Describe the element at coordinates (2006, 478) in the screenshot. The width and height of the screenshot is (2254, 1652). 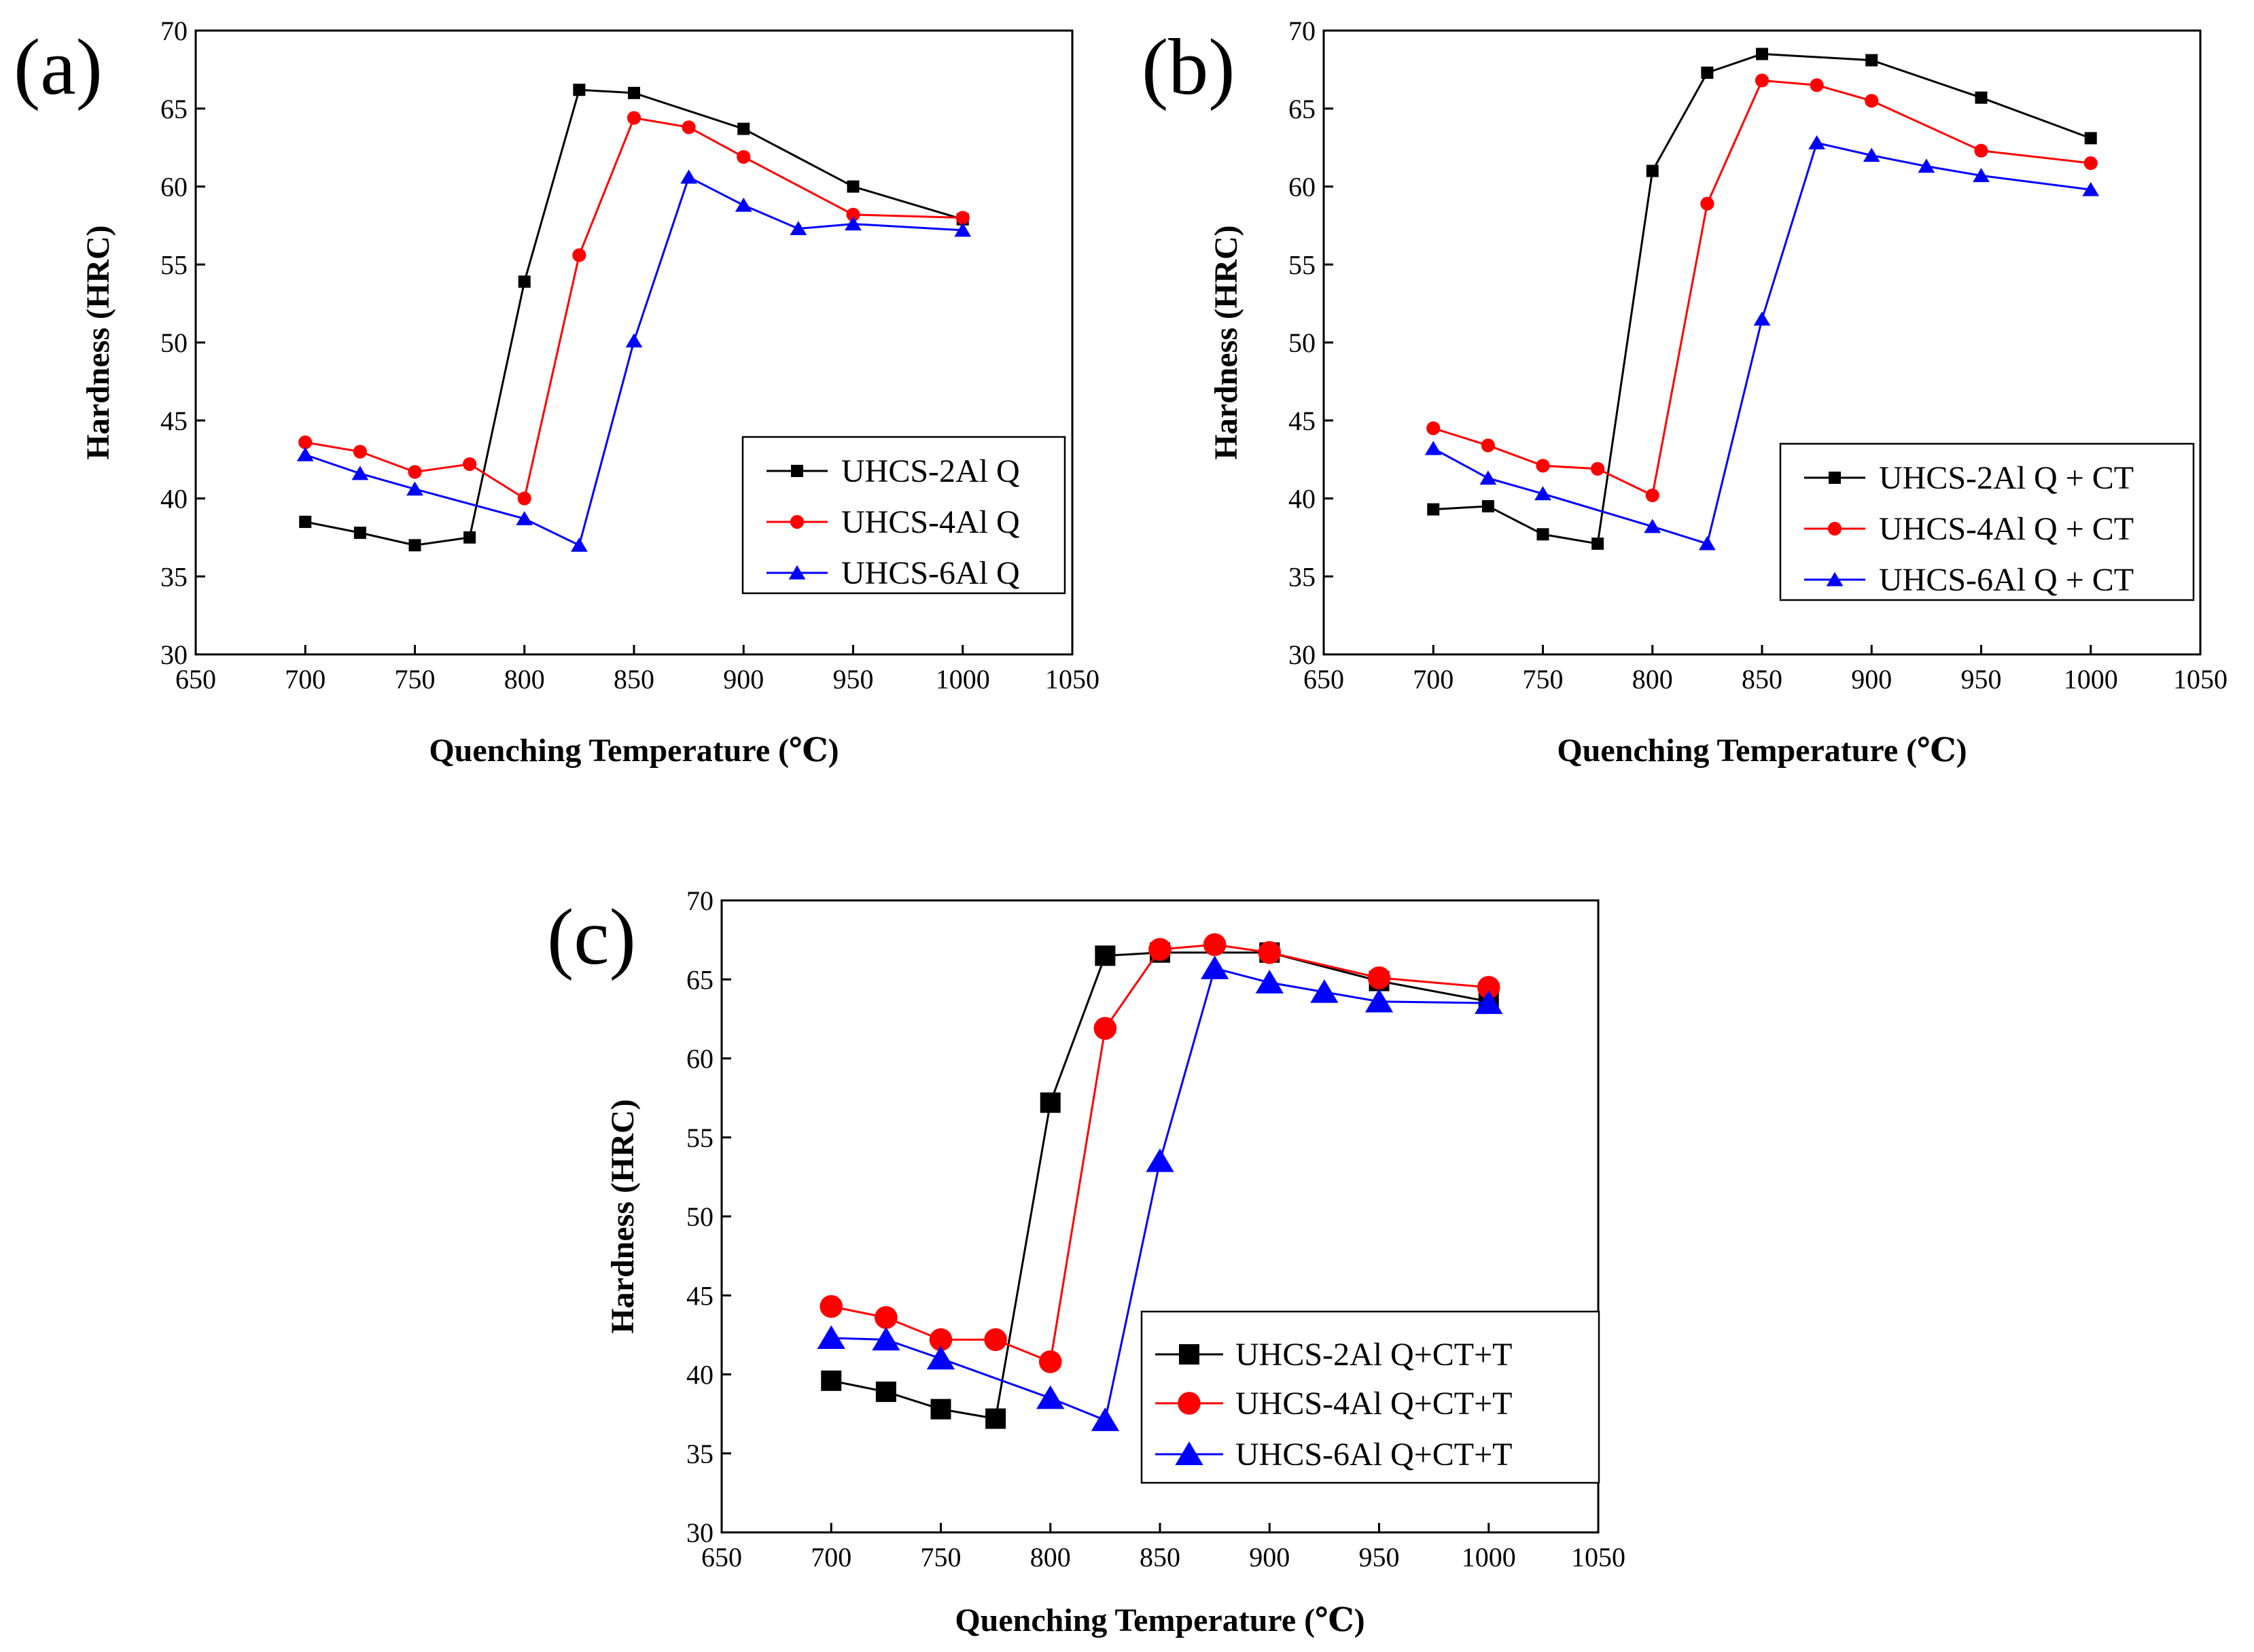
I see `legend-label: UHCS-2Al Q + CT` at that location.